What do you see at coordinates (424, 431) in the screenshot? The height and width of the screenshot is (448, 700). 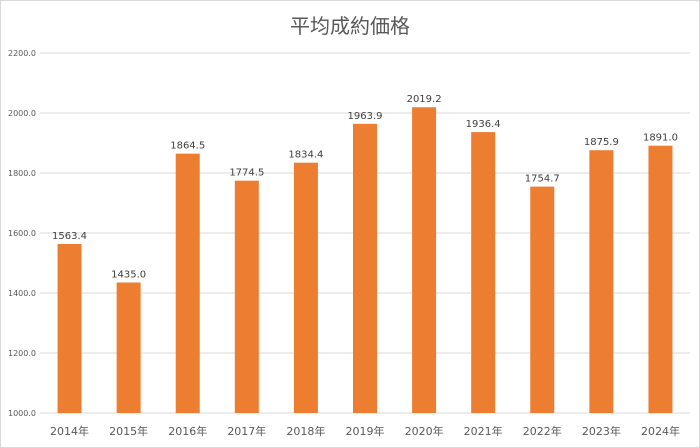 I see `x-category-label: 2020年` at bounding box center [424, 431].